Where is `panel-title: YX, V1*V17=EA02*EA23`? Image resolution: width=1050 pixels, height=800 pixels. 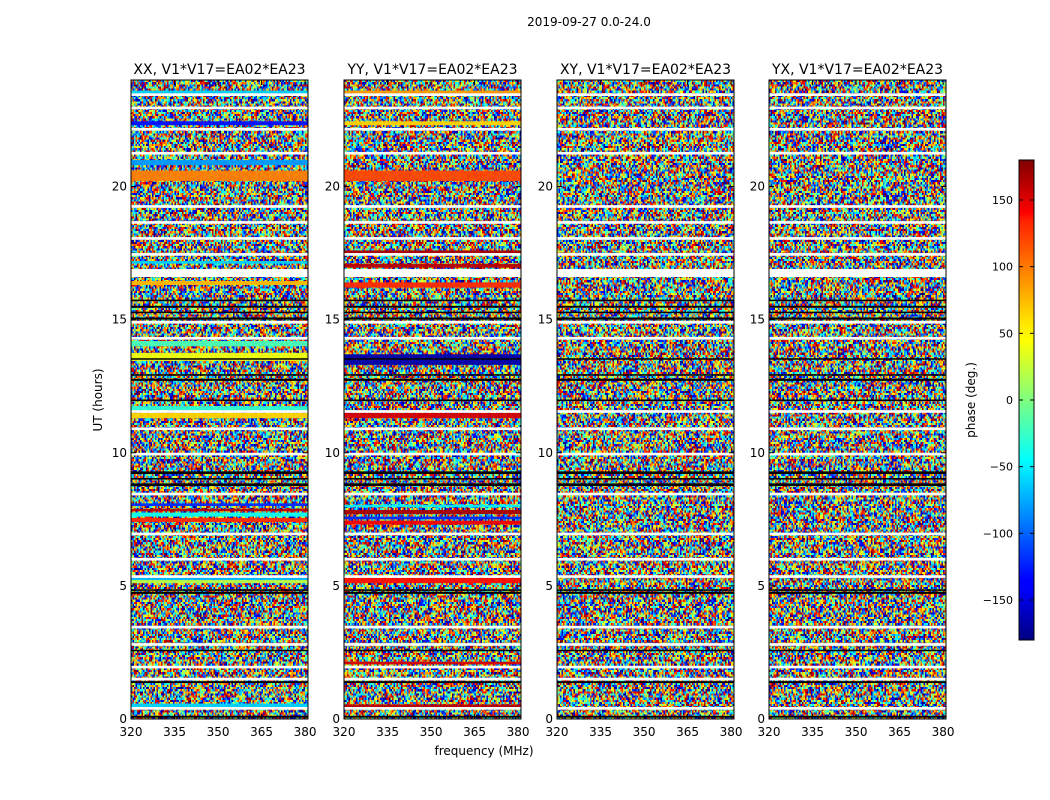
panel-title: YX, V1*V17=EA02*EA23 is located at coordinates (857, 70).